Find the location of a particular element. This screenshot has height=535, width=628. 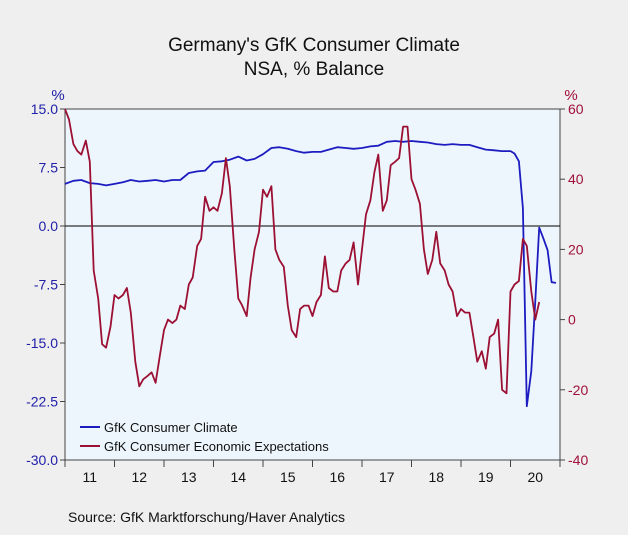

left-axis-tick-label: -30.0 is located at coordinates (42, 460).